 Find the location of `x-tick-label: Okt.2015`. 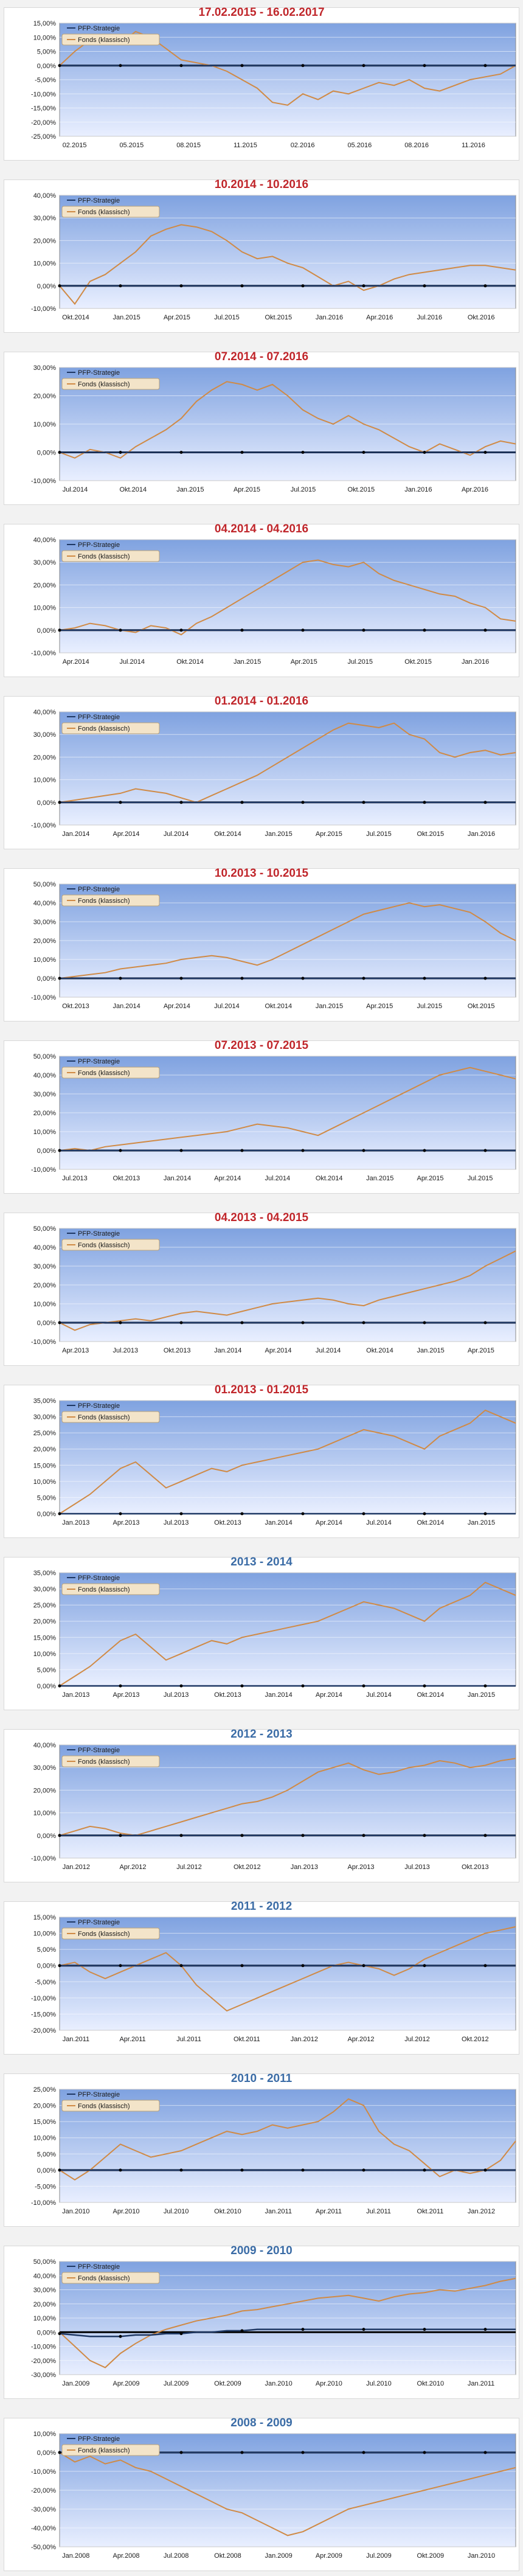

x-tick-label: Okt.2015 is located at coordinates (431, 834).